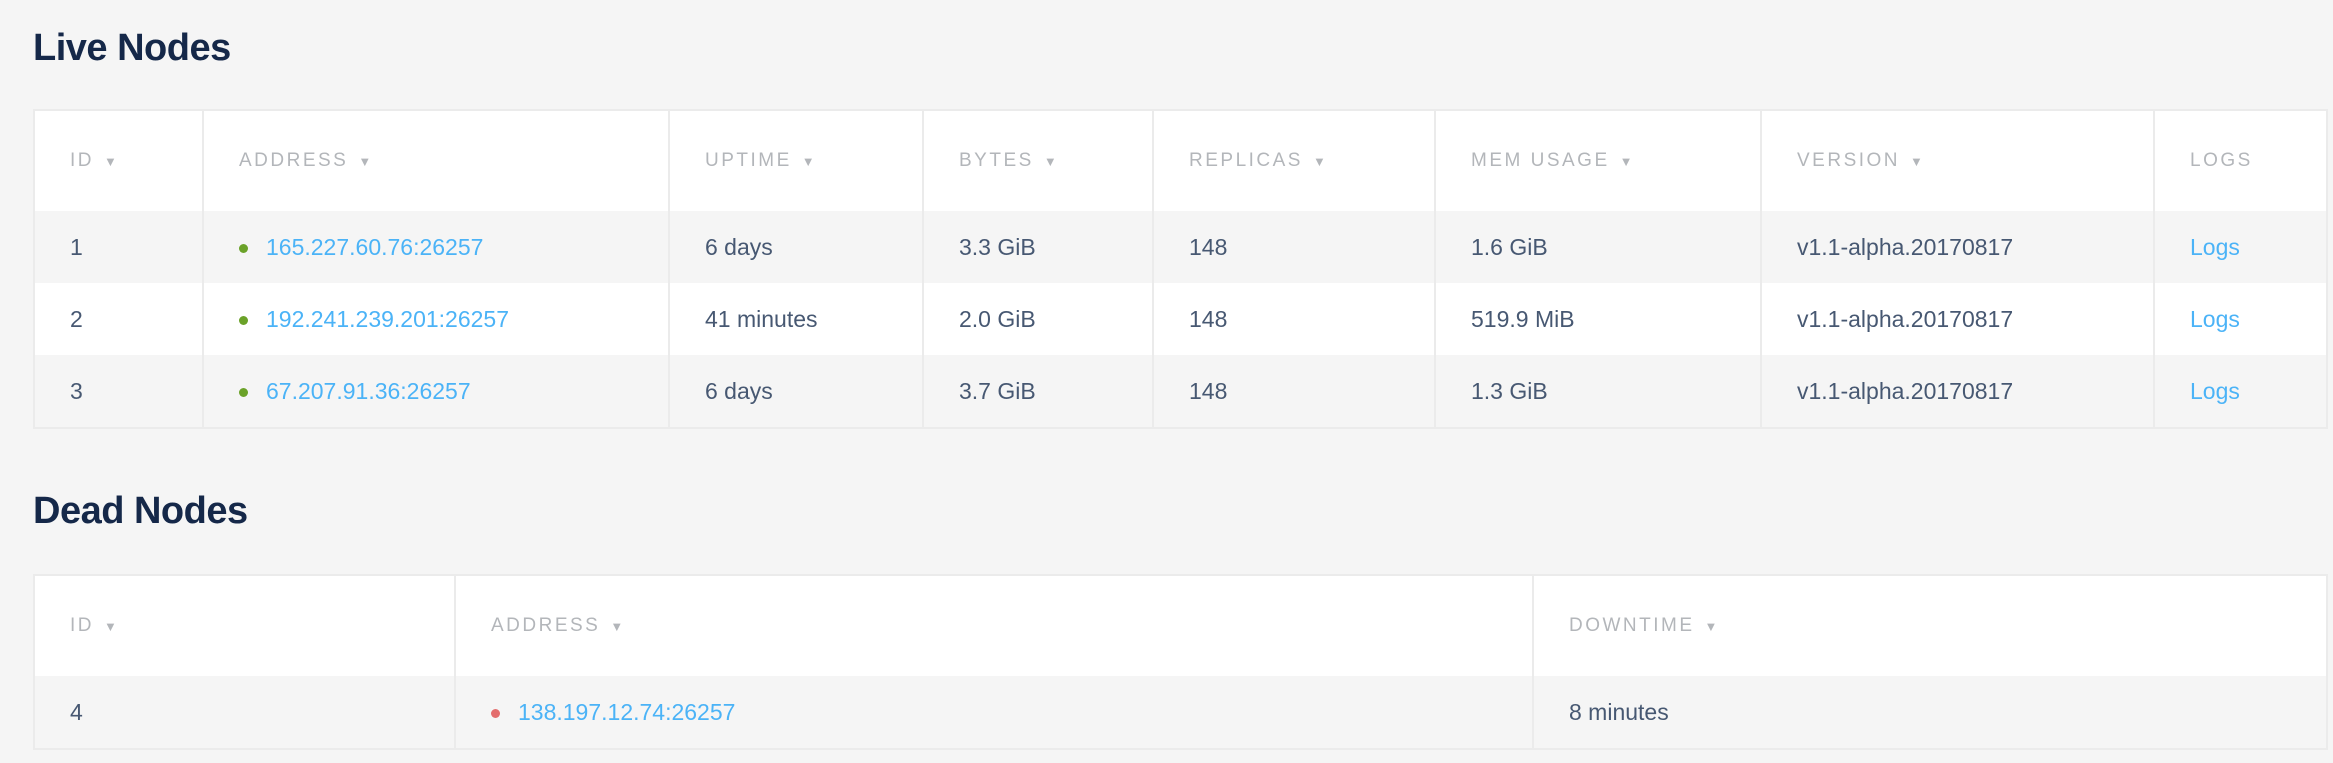 This screenshot has width=2333, height=763. Describe the element at coordinates (76, 390) in the screenshot. I see `id-value: 3` at that location.